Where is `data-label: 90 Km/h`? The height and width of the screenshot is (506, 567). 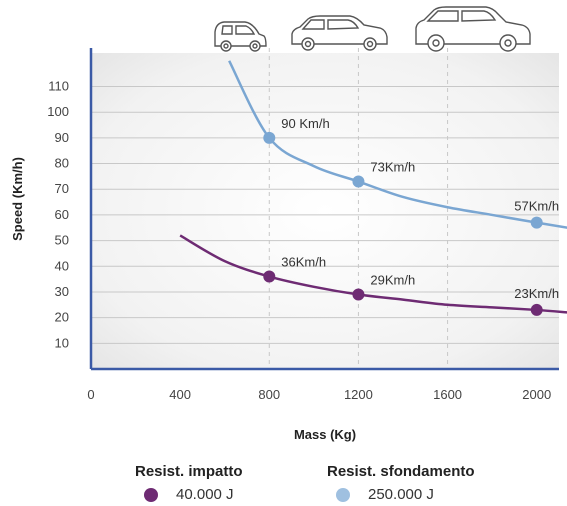
data-label: 90 Km/h is located at coordinates (305, 123).